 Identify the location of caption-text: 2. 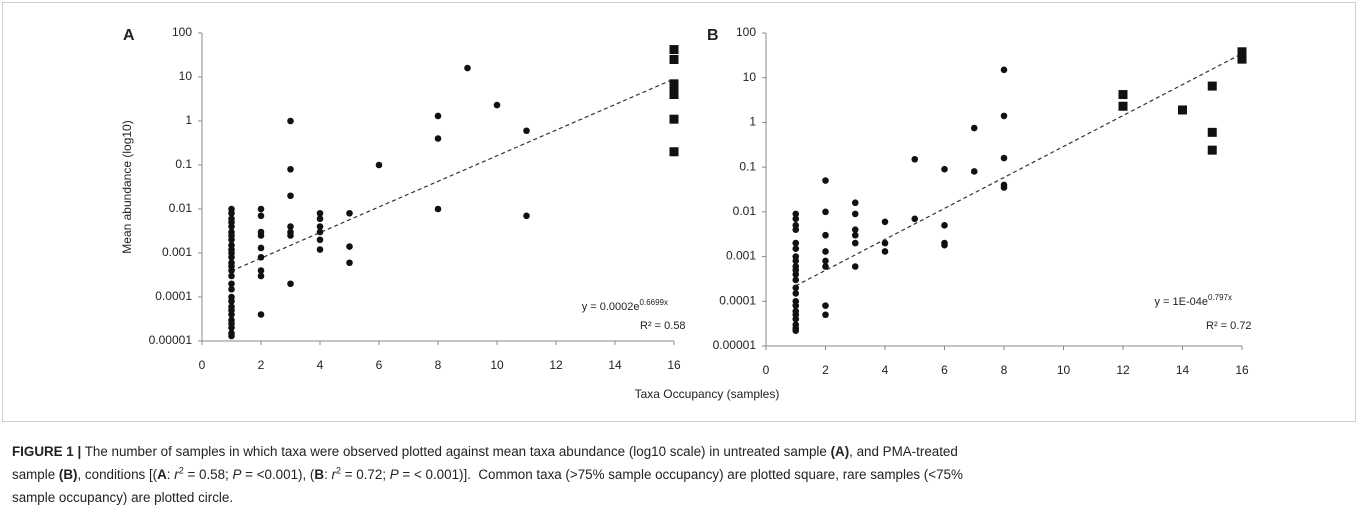
(338, 470).